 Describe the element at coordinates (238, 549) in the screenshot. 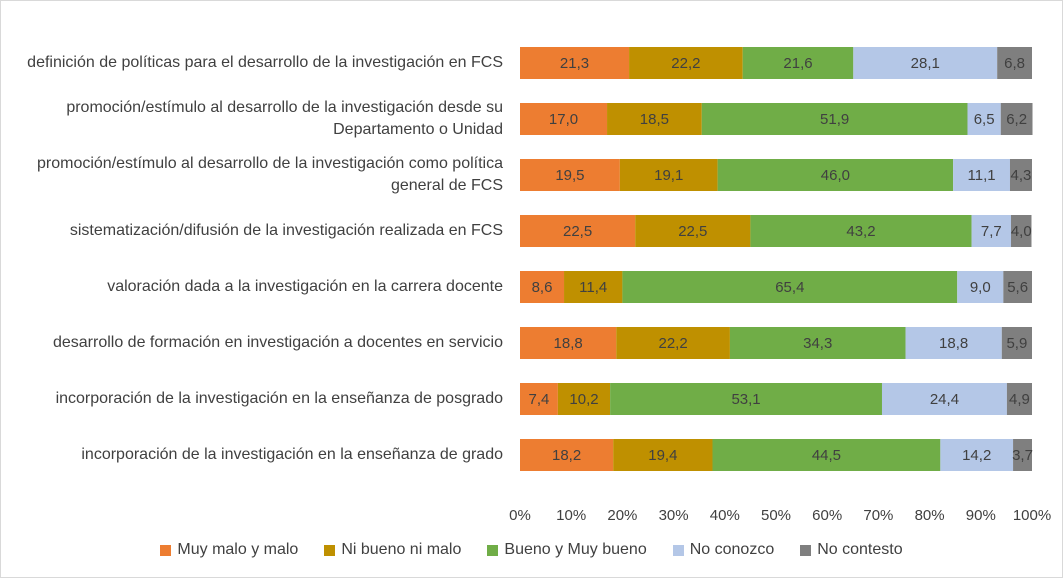

I see `legend-label: Muy malo y malo` at that location.